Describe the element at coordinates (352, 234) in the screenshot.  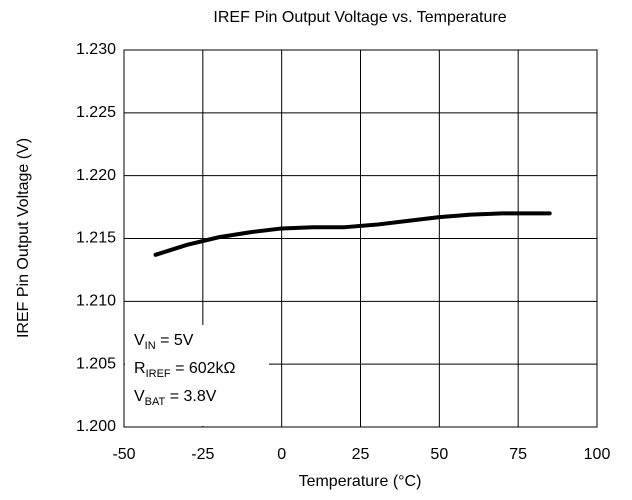
I see `data-line` at that location.